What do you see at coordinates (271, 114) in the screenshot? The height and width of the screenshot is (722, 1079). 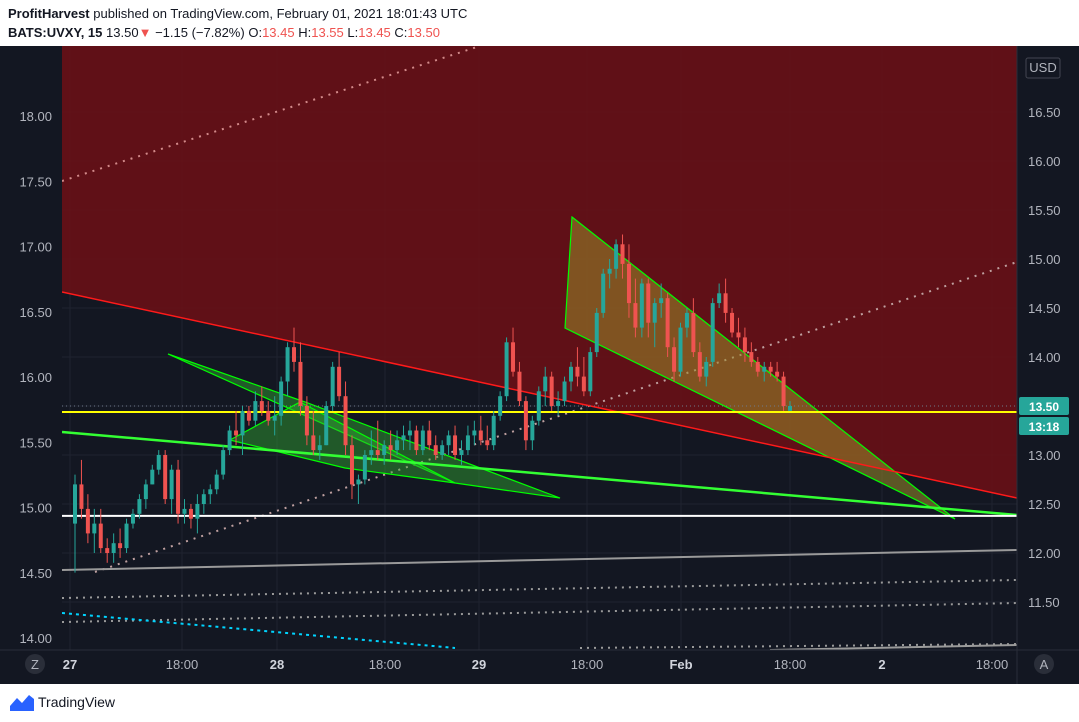 I see `upper-dotted-trendline` at bounding box center [271, 114].